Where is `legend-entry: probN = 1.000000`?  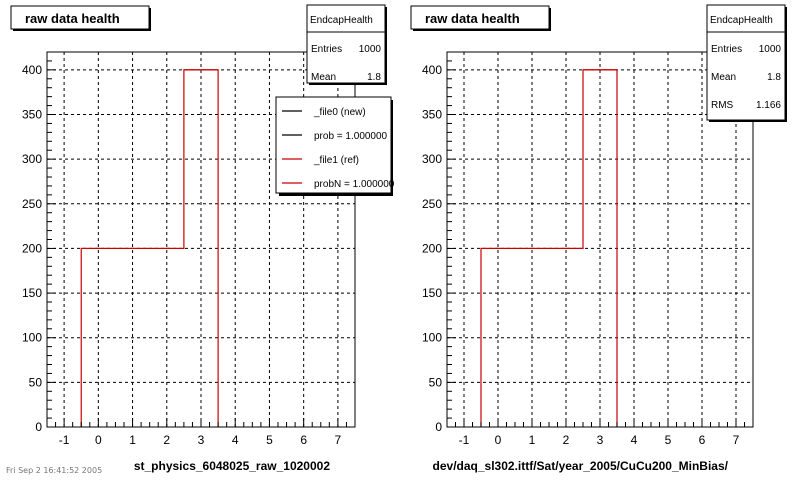
legend-entry: probN = 1.000000 is located at coordinates (354, 184).